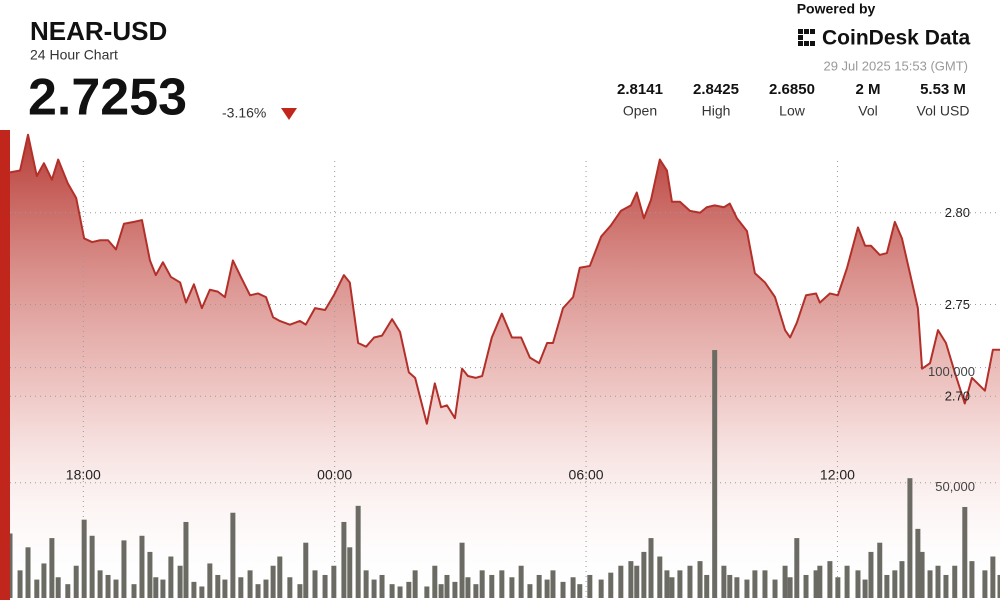 The width and height of the screenshot is (1000, 600). What do you see at coordinates (289, 114) in the screenshot?
I see `down-arrow` at bounding box center [289, 114].